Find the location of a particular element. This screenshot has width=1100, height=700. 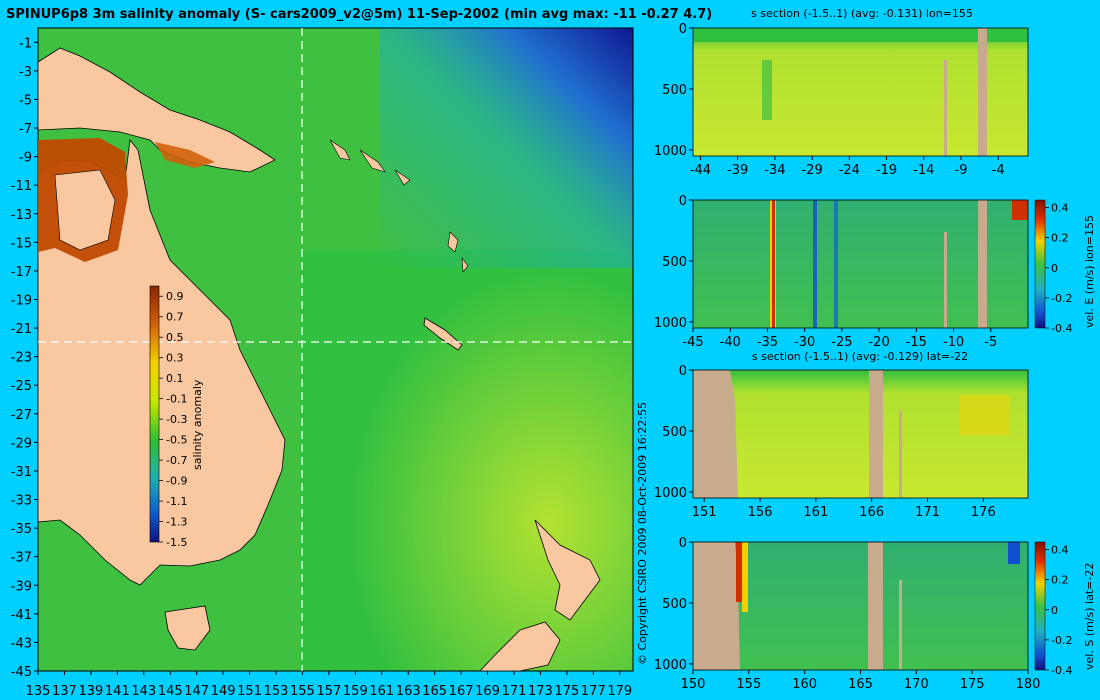

section3-warm-patch is located at coordinates (985, 415).